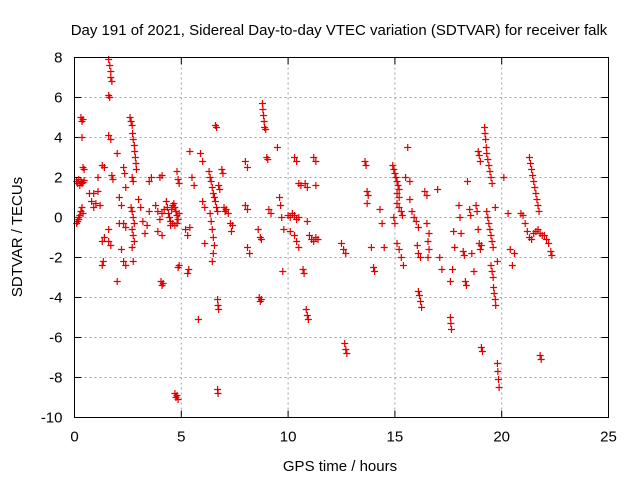 Image resolution: width=640 pixels, height=480 pixels. What do you see at coordinates (501, 437) in the screenshot?
I see `x-tick-label: 20` at bounding box center [501, 437].